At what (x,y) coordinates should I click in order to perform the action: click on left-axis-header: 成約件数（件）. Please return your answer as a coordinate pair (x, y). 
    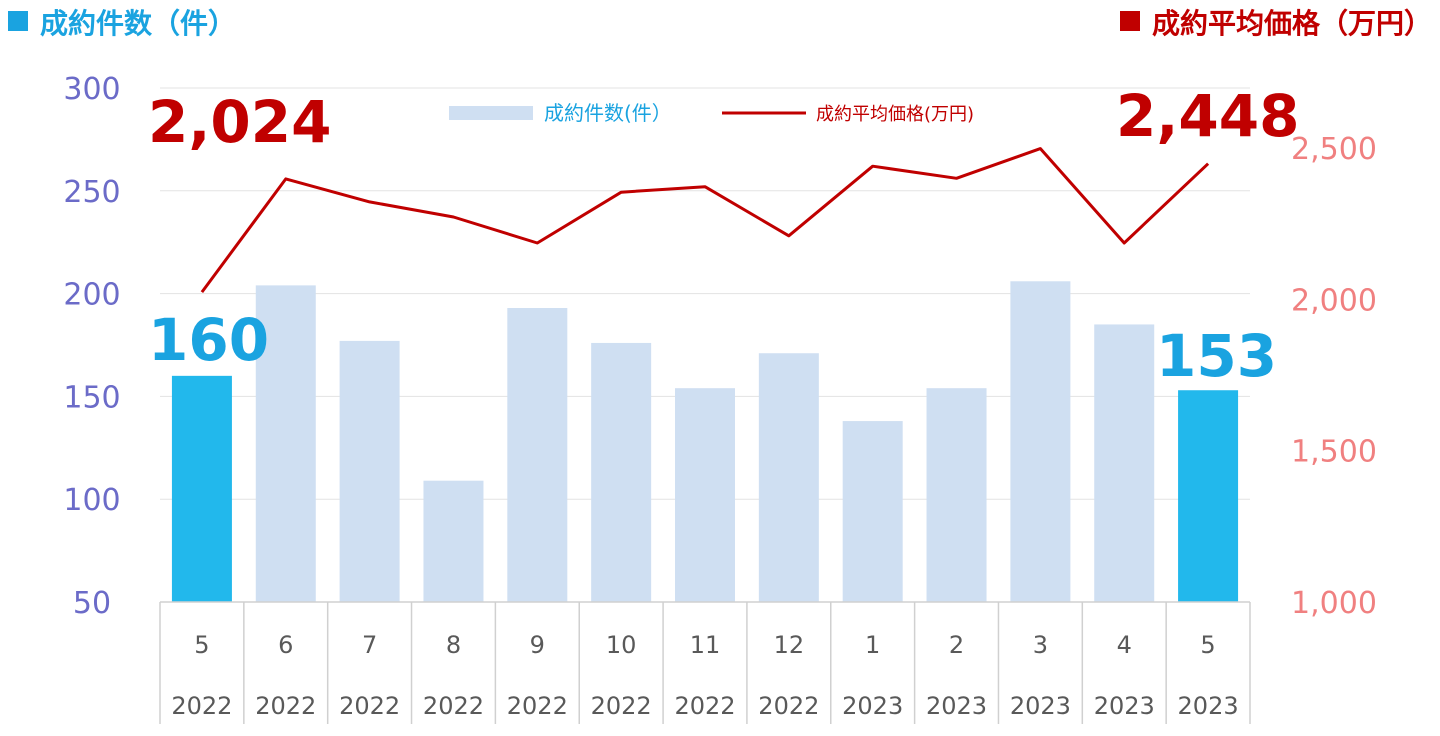
    Looking at the image, I should click on (122, 22).